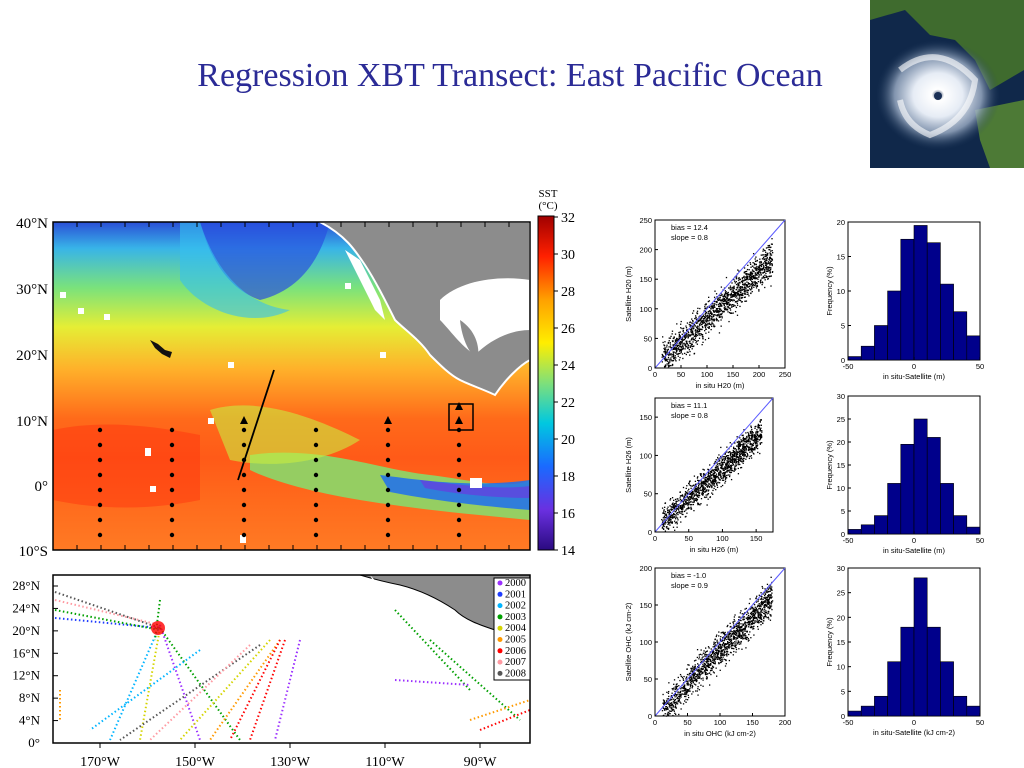  I want to click on track-lat-label: 20°N, so click(26, 630).